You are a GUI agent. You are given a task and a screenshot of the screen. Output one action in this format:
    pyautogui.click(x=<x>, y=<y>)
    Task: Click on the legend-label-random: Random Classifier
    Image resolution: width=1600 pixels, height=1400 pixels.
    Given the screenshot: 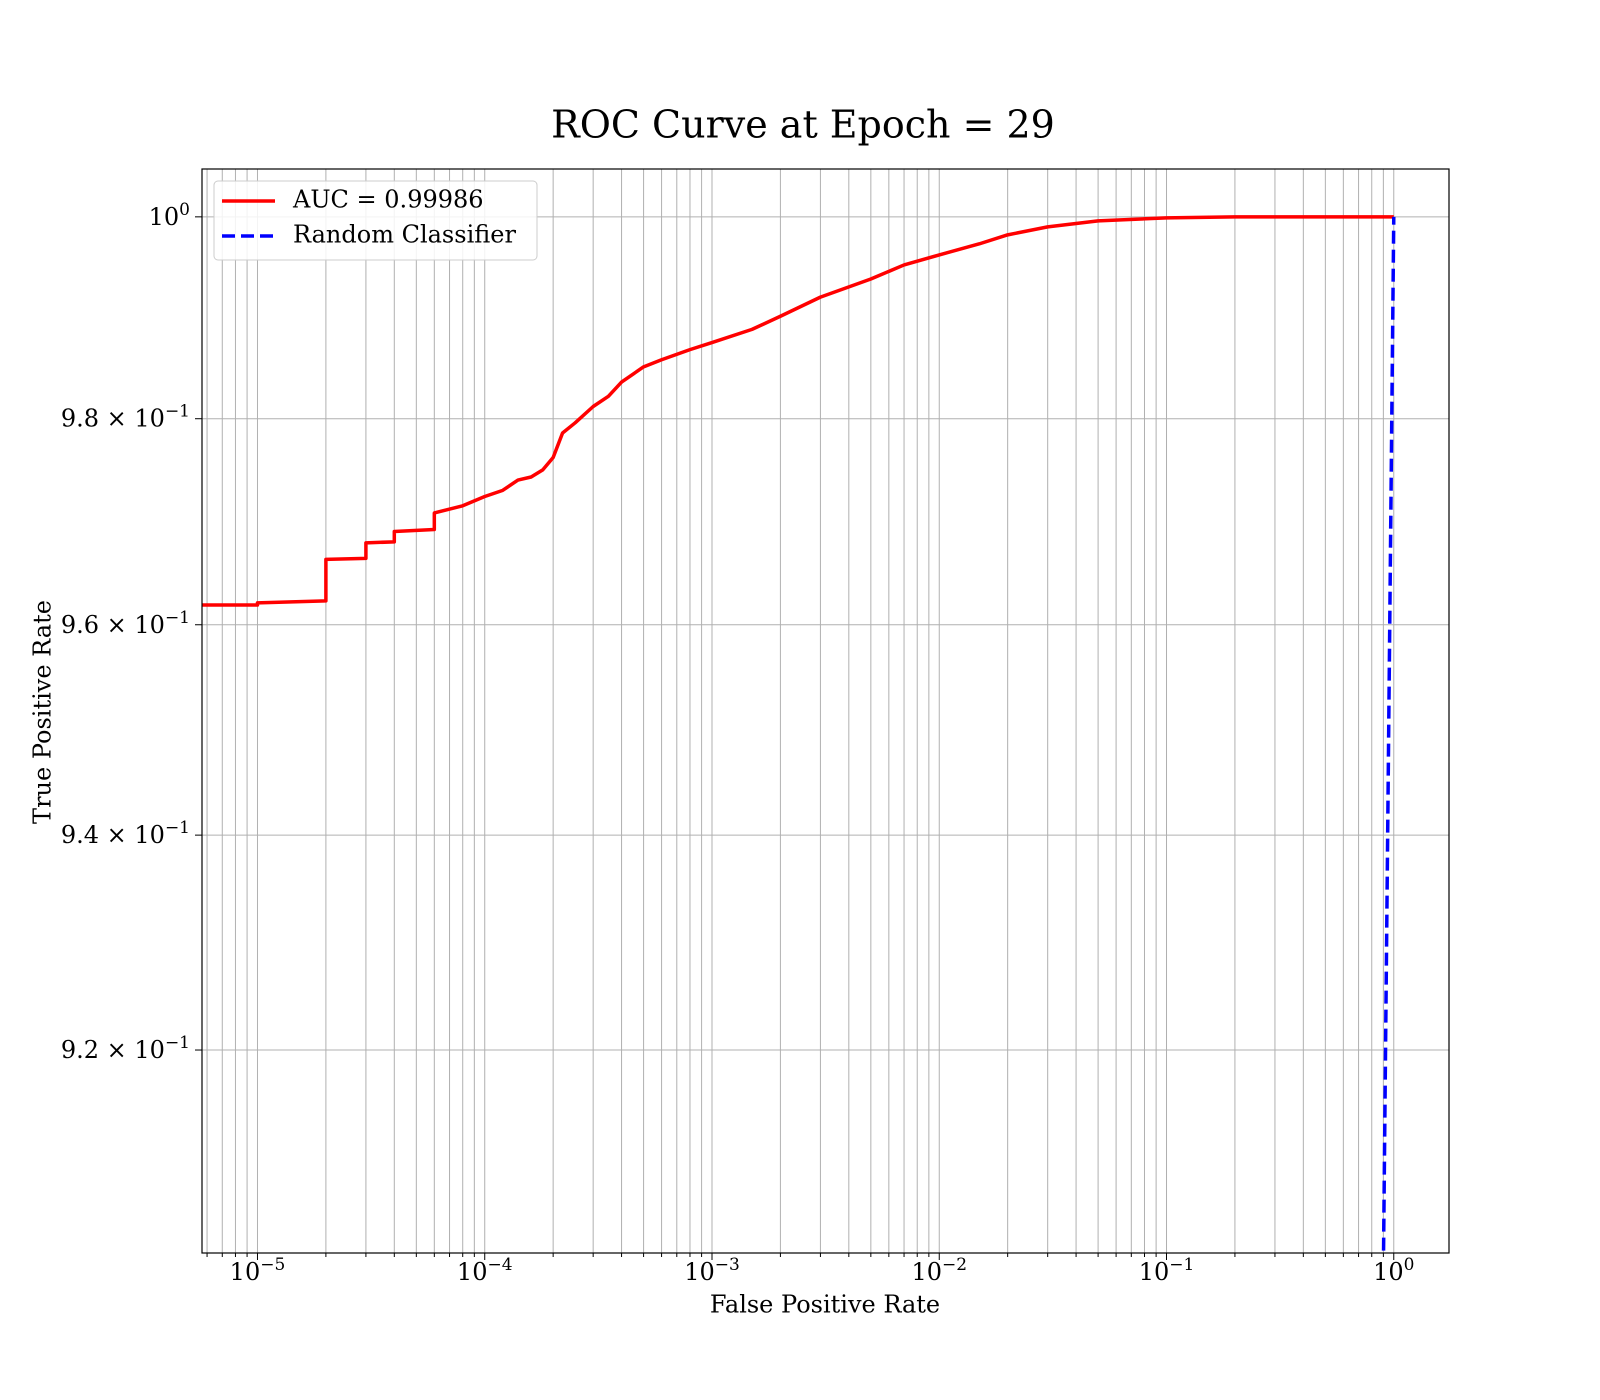 What is the action you would take?
    pyautogui.click(x=404, y=235)
    